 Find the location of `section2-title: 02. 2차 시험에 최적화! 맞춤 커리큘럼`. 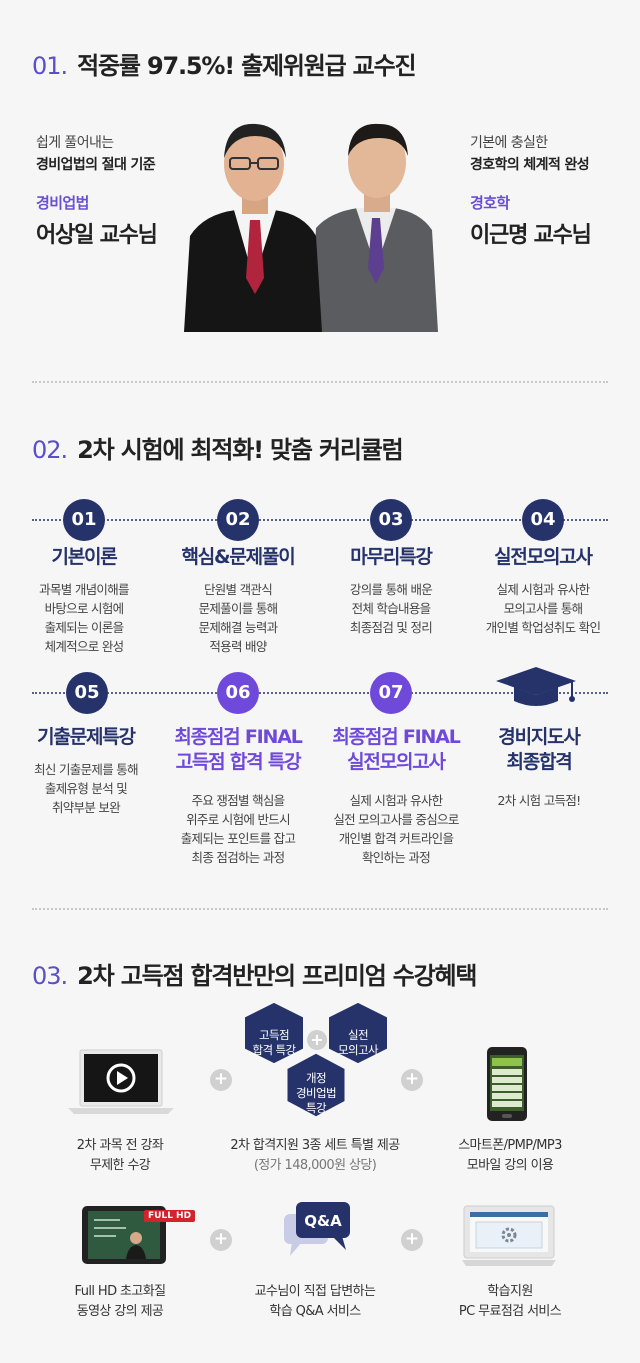

section2-title: 02. 2차 시험에 최적화! 맞춤 커리큘럼 is located at coordinates (218, 450).